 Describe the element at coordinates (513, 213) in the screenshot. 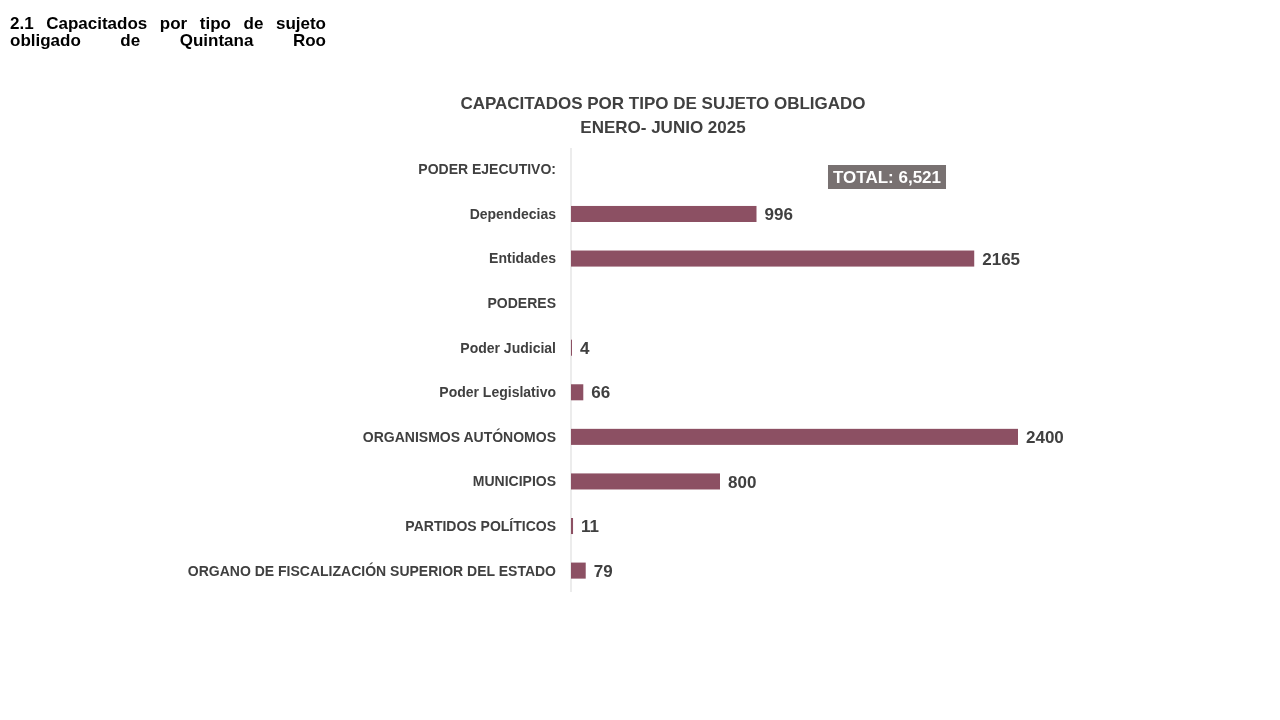

I see `y-tick-label: Dependecias` at that location.